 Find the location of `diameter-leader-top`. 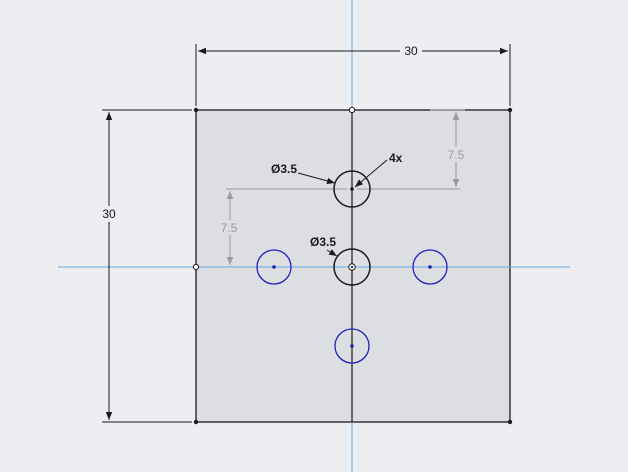

diameter-leader-top is located at coordinates (316, 178).